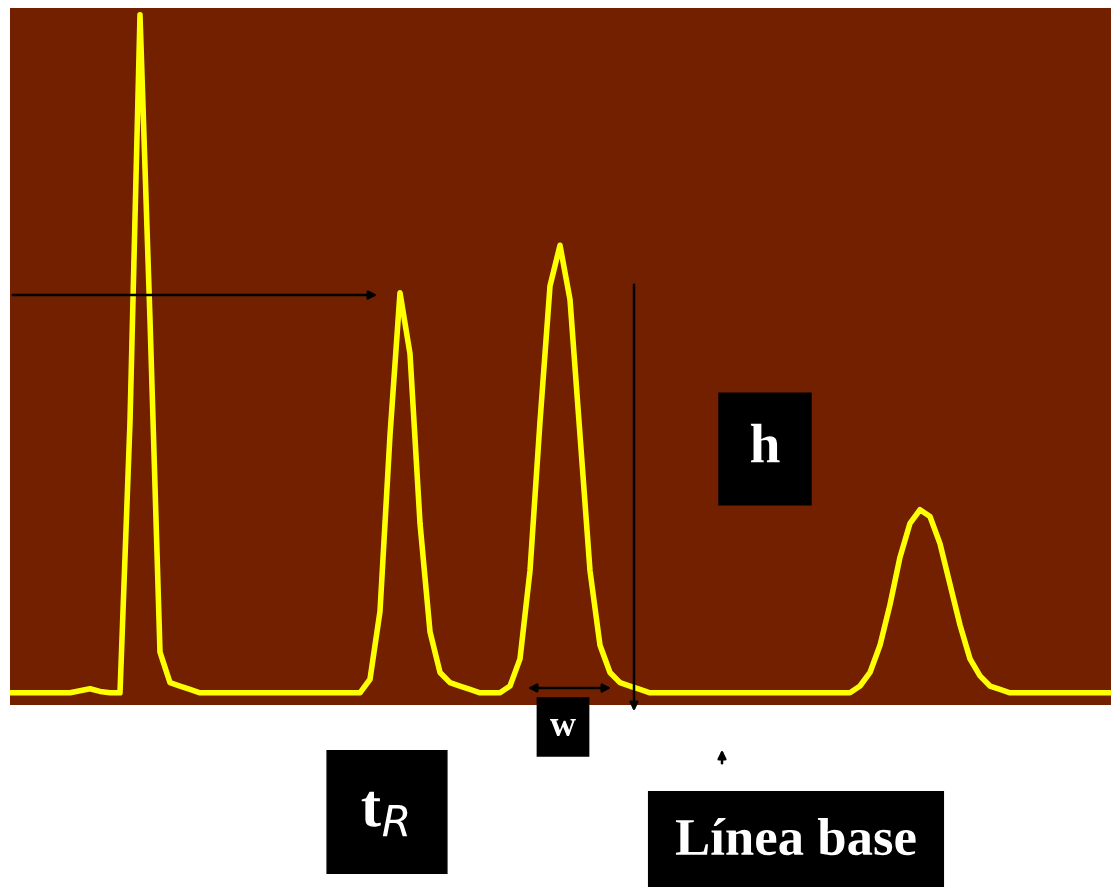 The width and height of the screenshot is (1111, 887). Describe the element at coordinates (563, 728) in the screenshot. I see `text: w` at that location.